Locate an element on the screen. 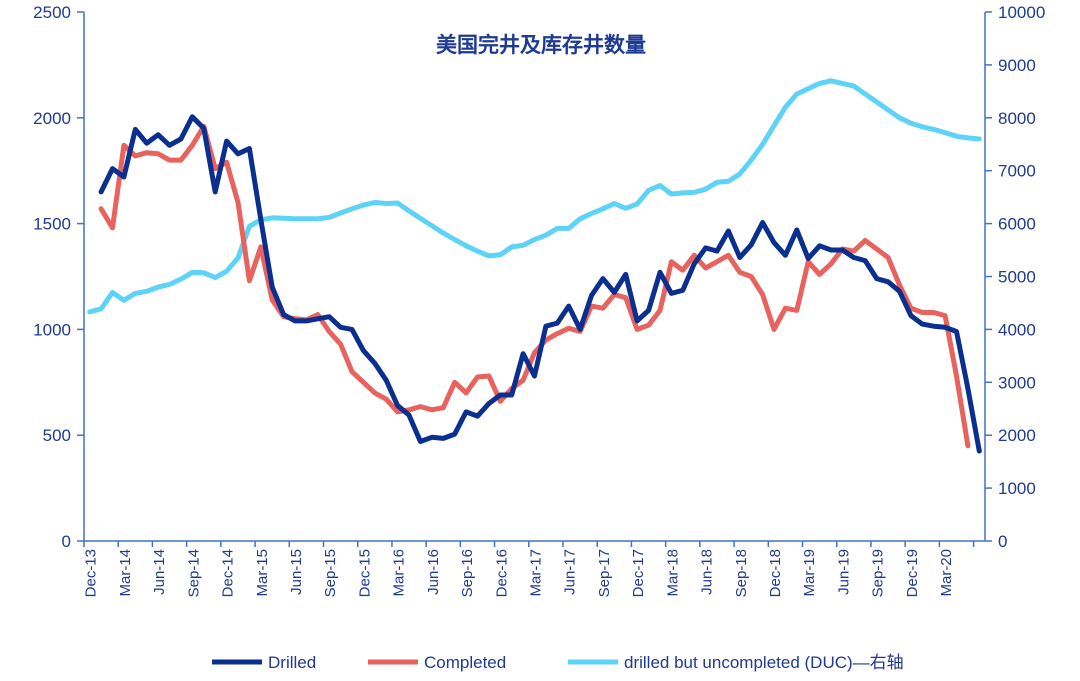 Image resolution: width=1080 pixels, height=681 pixels. right-tick-label: 2000 is located at coordinates (1017, 435).